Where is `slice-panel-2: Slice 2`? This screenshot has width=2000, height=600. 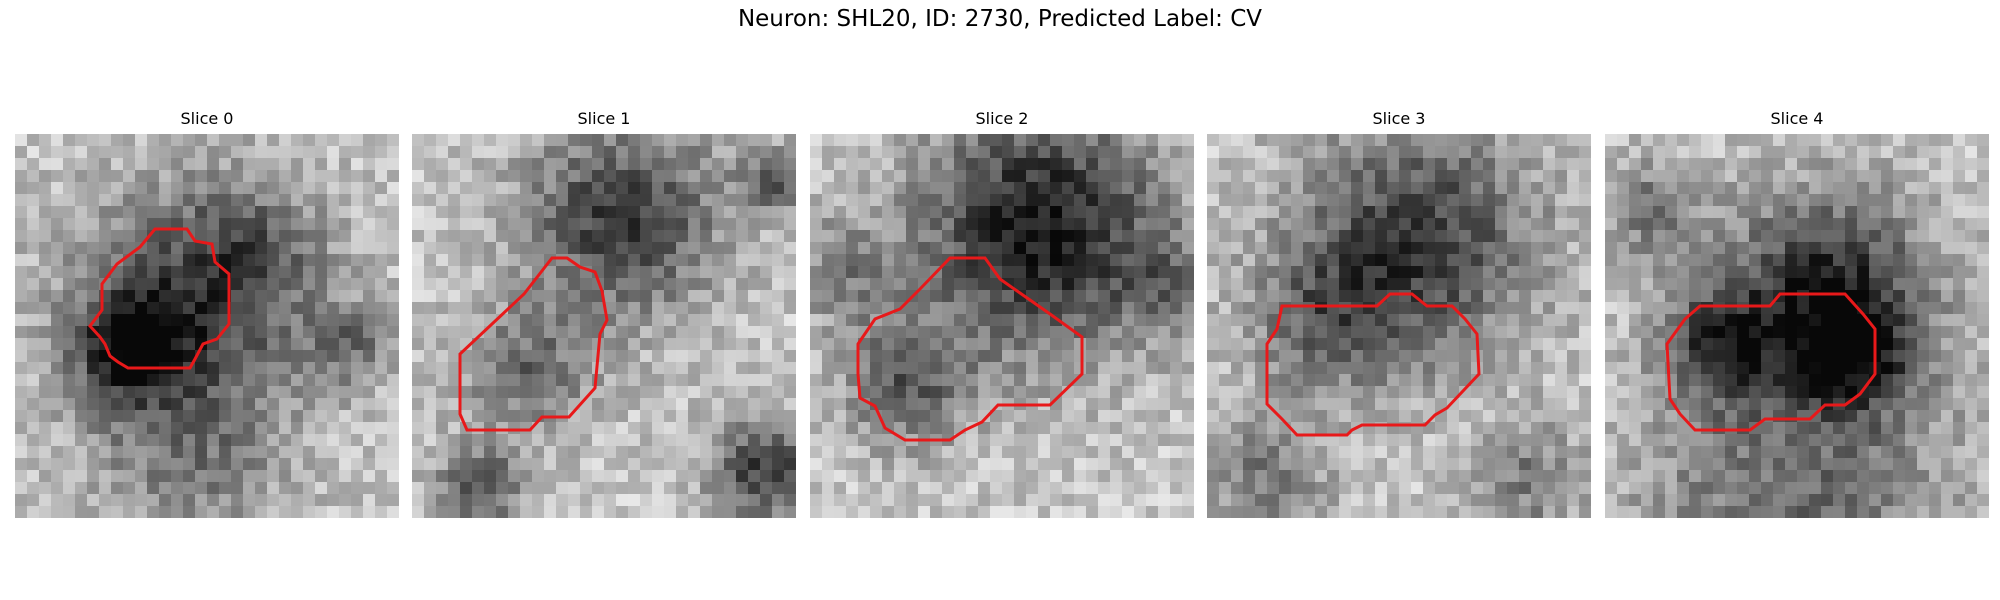
slice-panel-2: Slice 2 is located at coordinates (1002, 313).